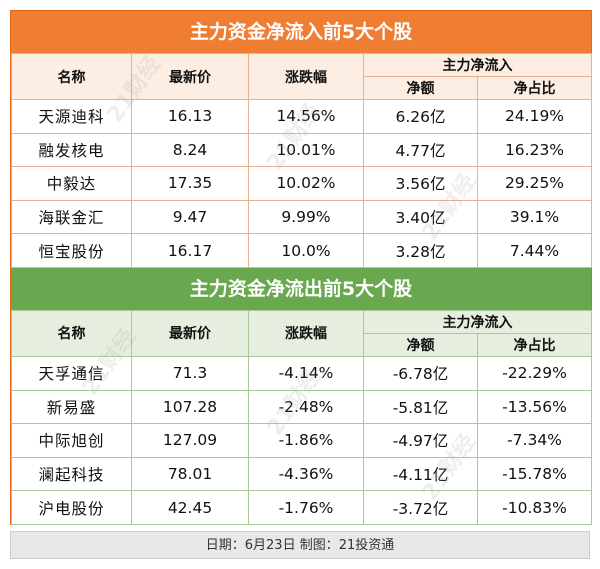 The width and height of the screenshot is (600, 569). What do you see at coordinates (190, 373) in the screenshot?
I see `stock-price: 71.3` at bounding box center [190, 373].